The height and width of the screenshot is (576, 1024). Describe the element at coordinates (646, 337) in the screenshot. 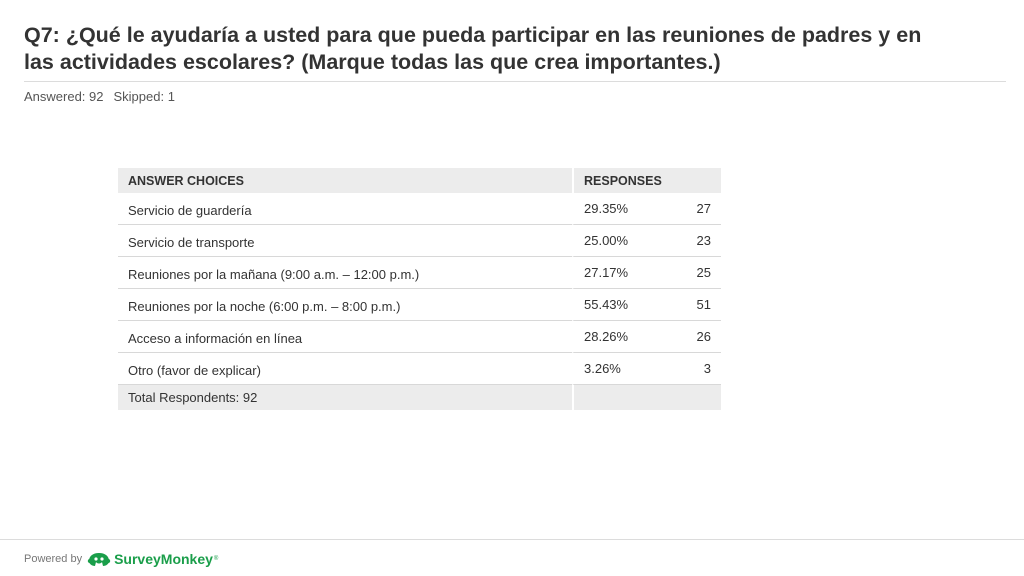

I see `response-cell: 28.26% 26` at that location.